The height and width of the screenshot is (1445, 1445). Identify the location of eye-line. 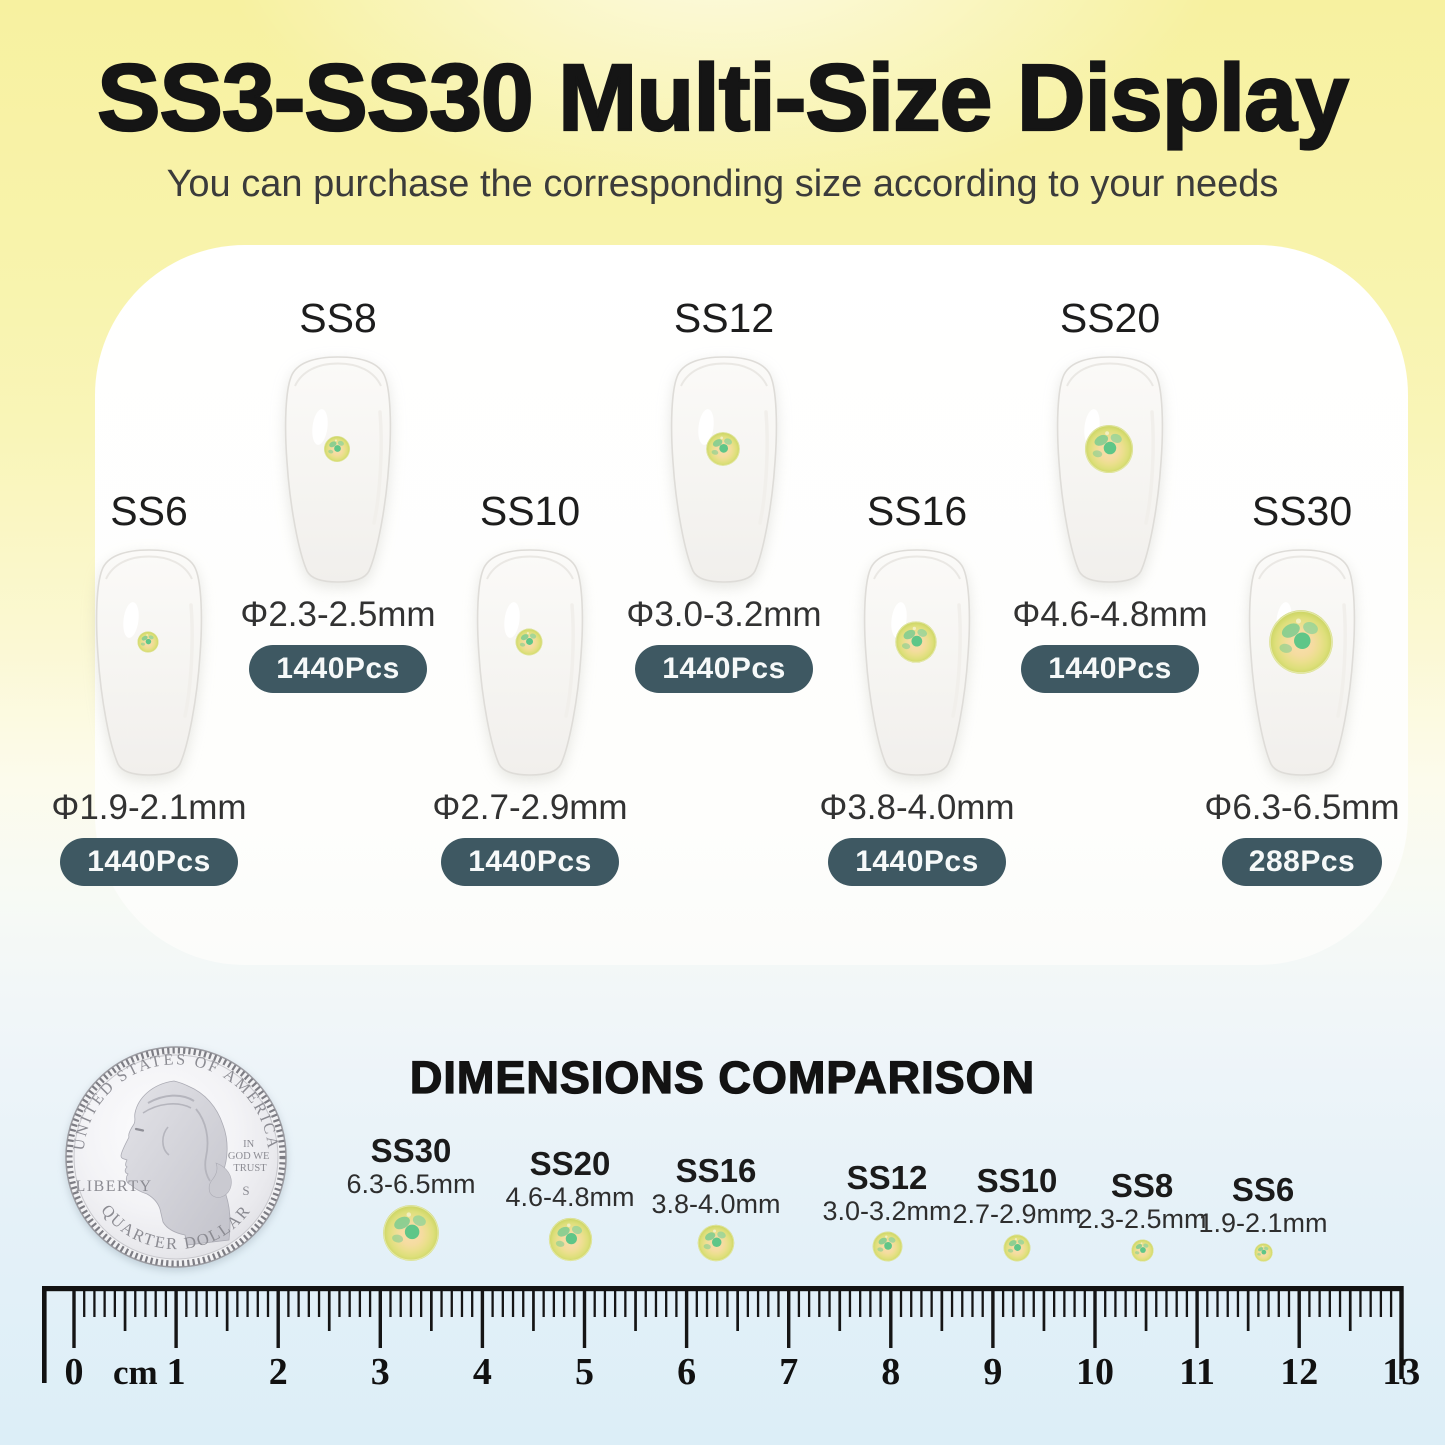
(139, 1129).